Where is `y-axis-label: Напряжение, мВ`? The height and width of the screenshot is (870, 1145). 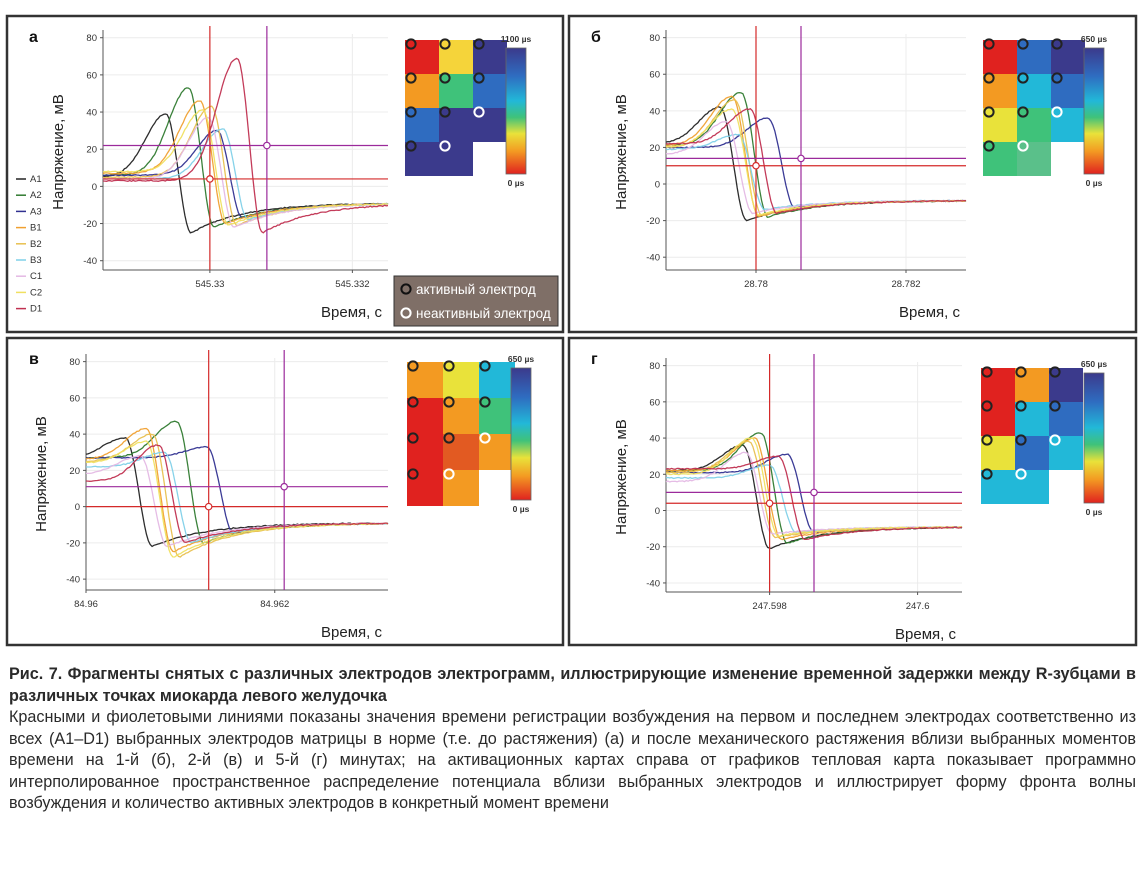 y-axis-label: Напряжение, мВ is located at coordinates (58, 152).